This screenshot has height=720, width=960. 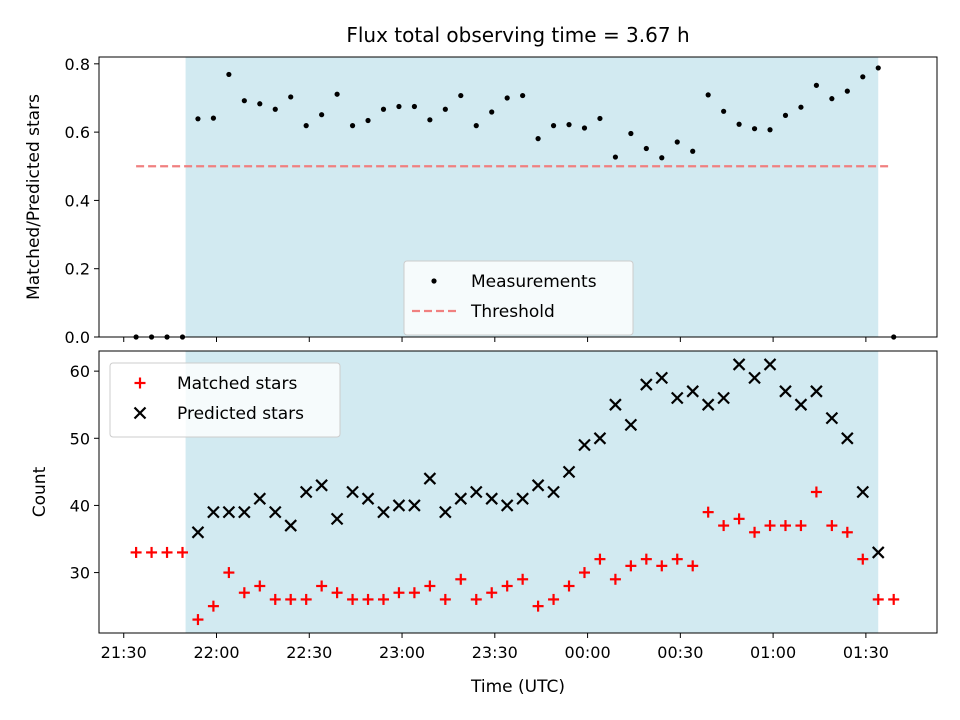 What do you see at coordinates (80, 371) in the screenshot?
I see `bottom-y-tick-label: 60` at bounding box center [80, 371].